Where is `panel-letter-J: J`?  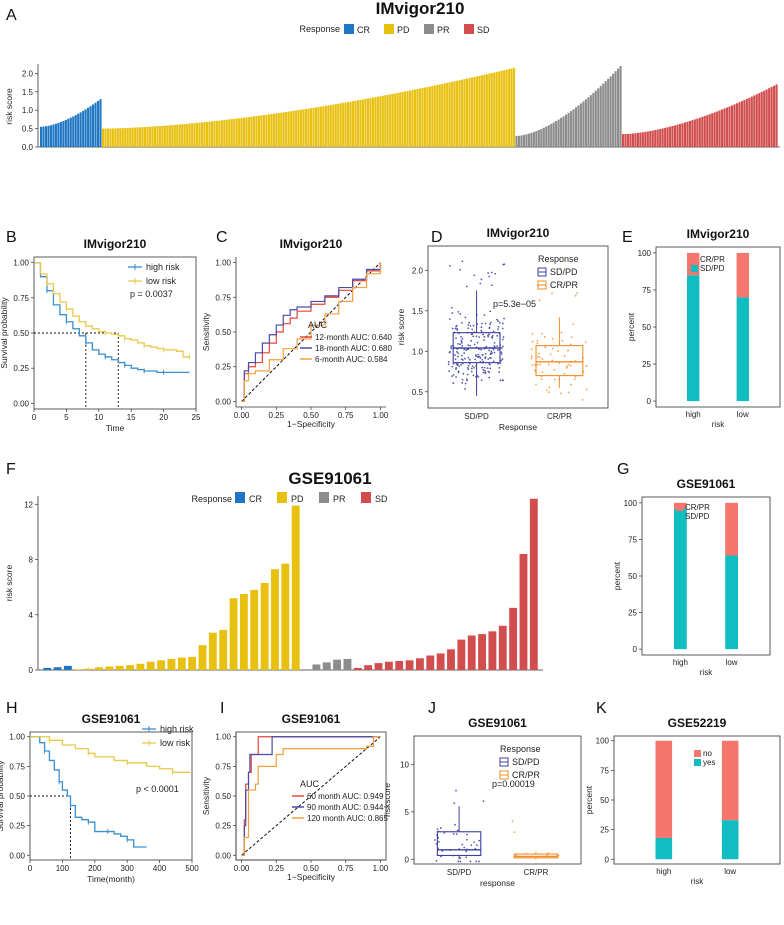 panel-letter-J: J is located at coordinates (432, 708).